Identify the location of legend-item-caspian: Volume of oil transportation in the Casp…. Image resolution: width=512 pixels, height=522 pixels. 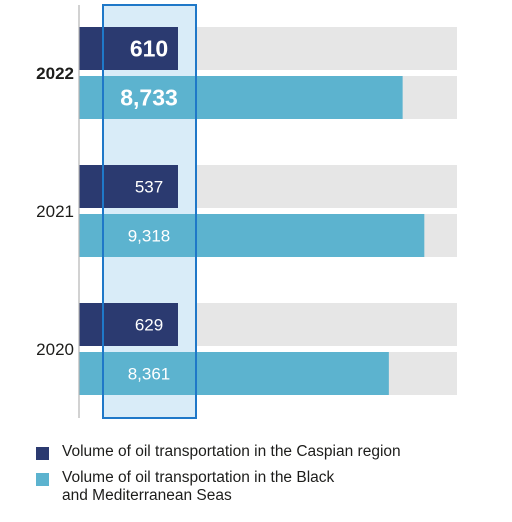
(266, 452).